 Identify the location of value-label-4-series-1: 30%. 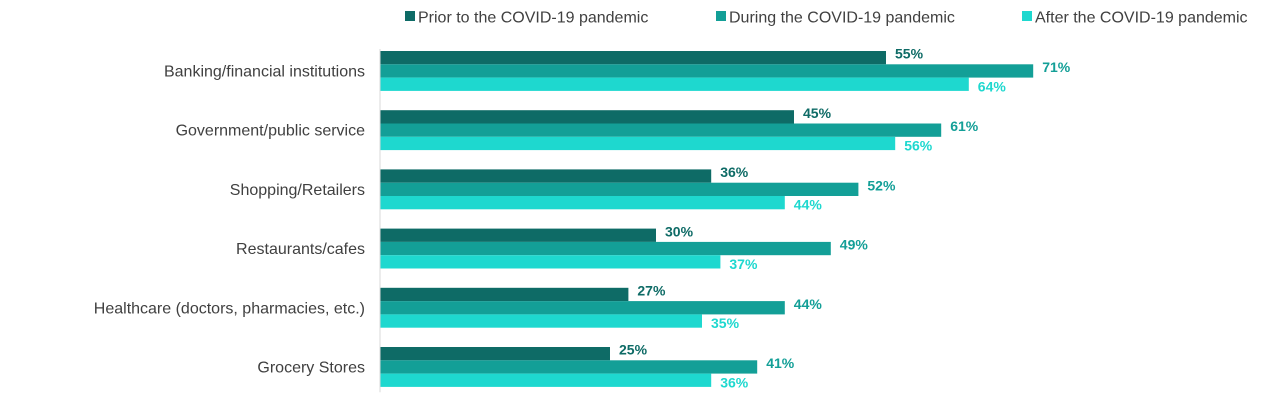
(679, 231).